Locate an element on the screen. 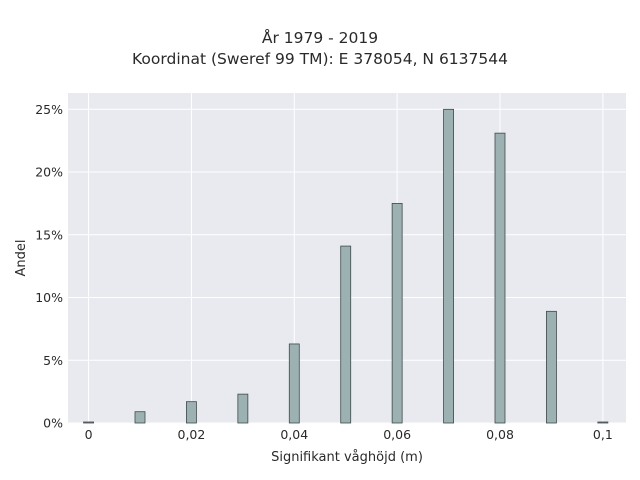 The height and width of the screenshot is (480, 640). y-tick-label: 5% is located at coordinates (53, 360).